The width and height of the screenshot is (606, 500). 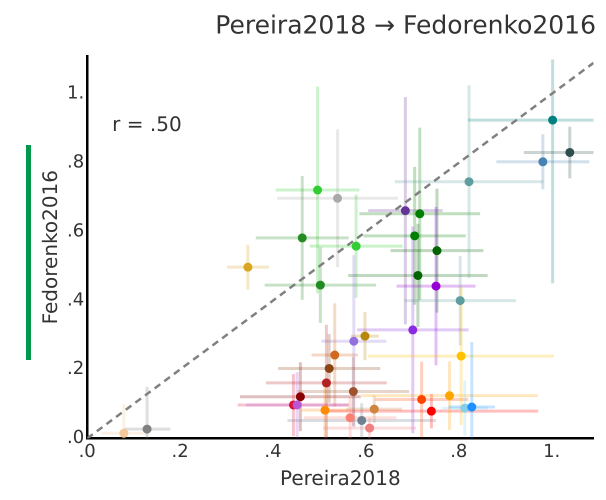 What do you see at coordinates (75, 93) in the screenshot?
I see `y-tick-label: 1.` at bounding box center [75, 93].